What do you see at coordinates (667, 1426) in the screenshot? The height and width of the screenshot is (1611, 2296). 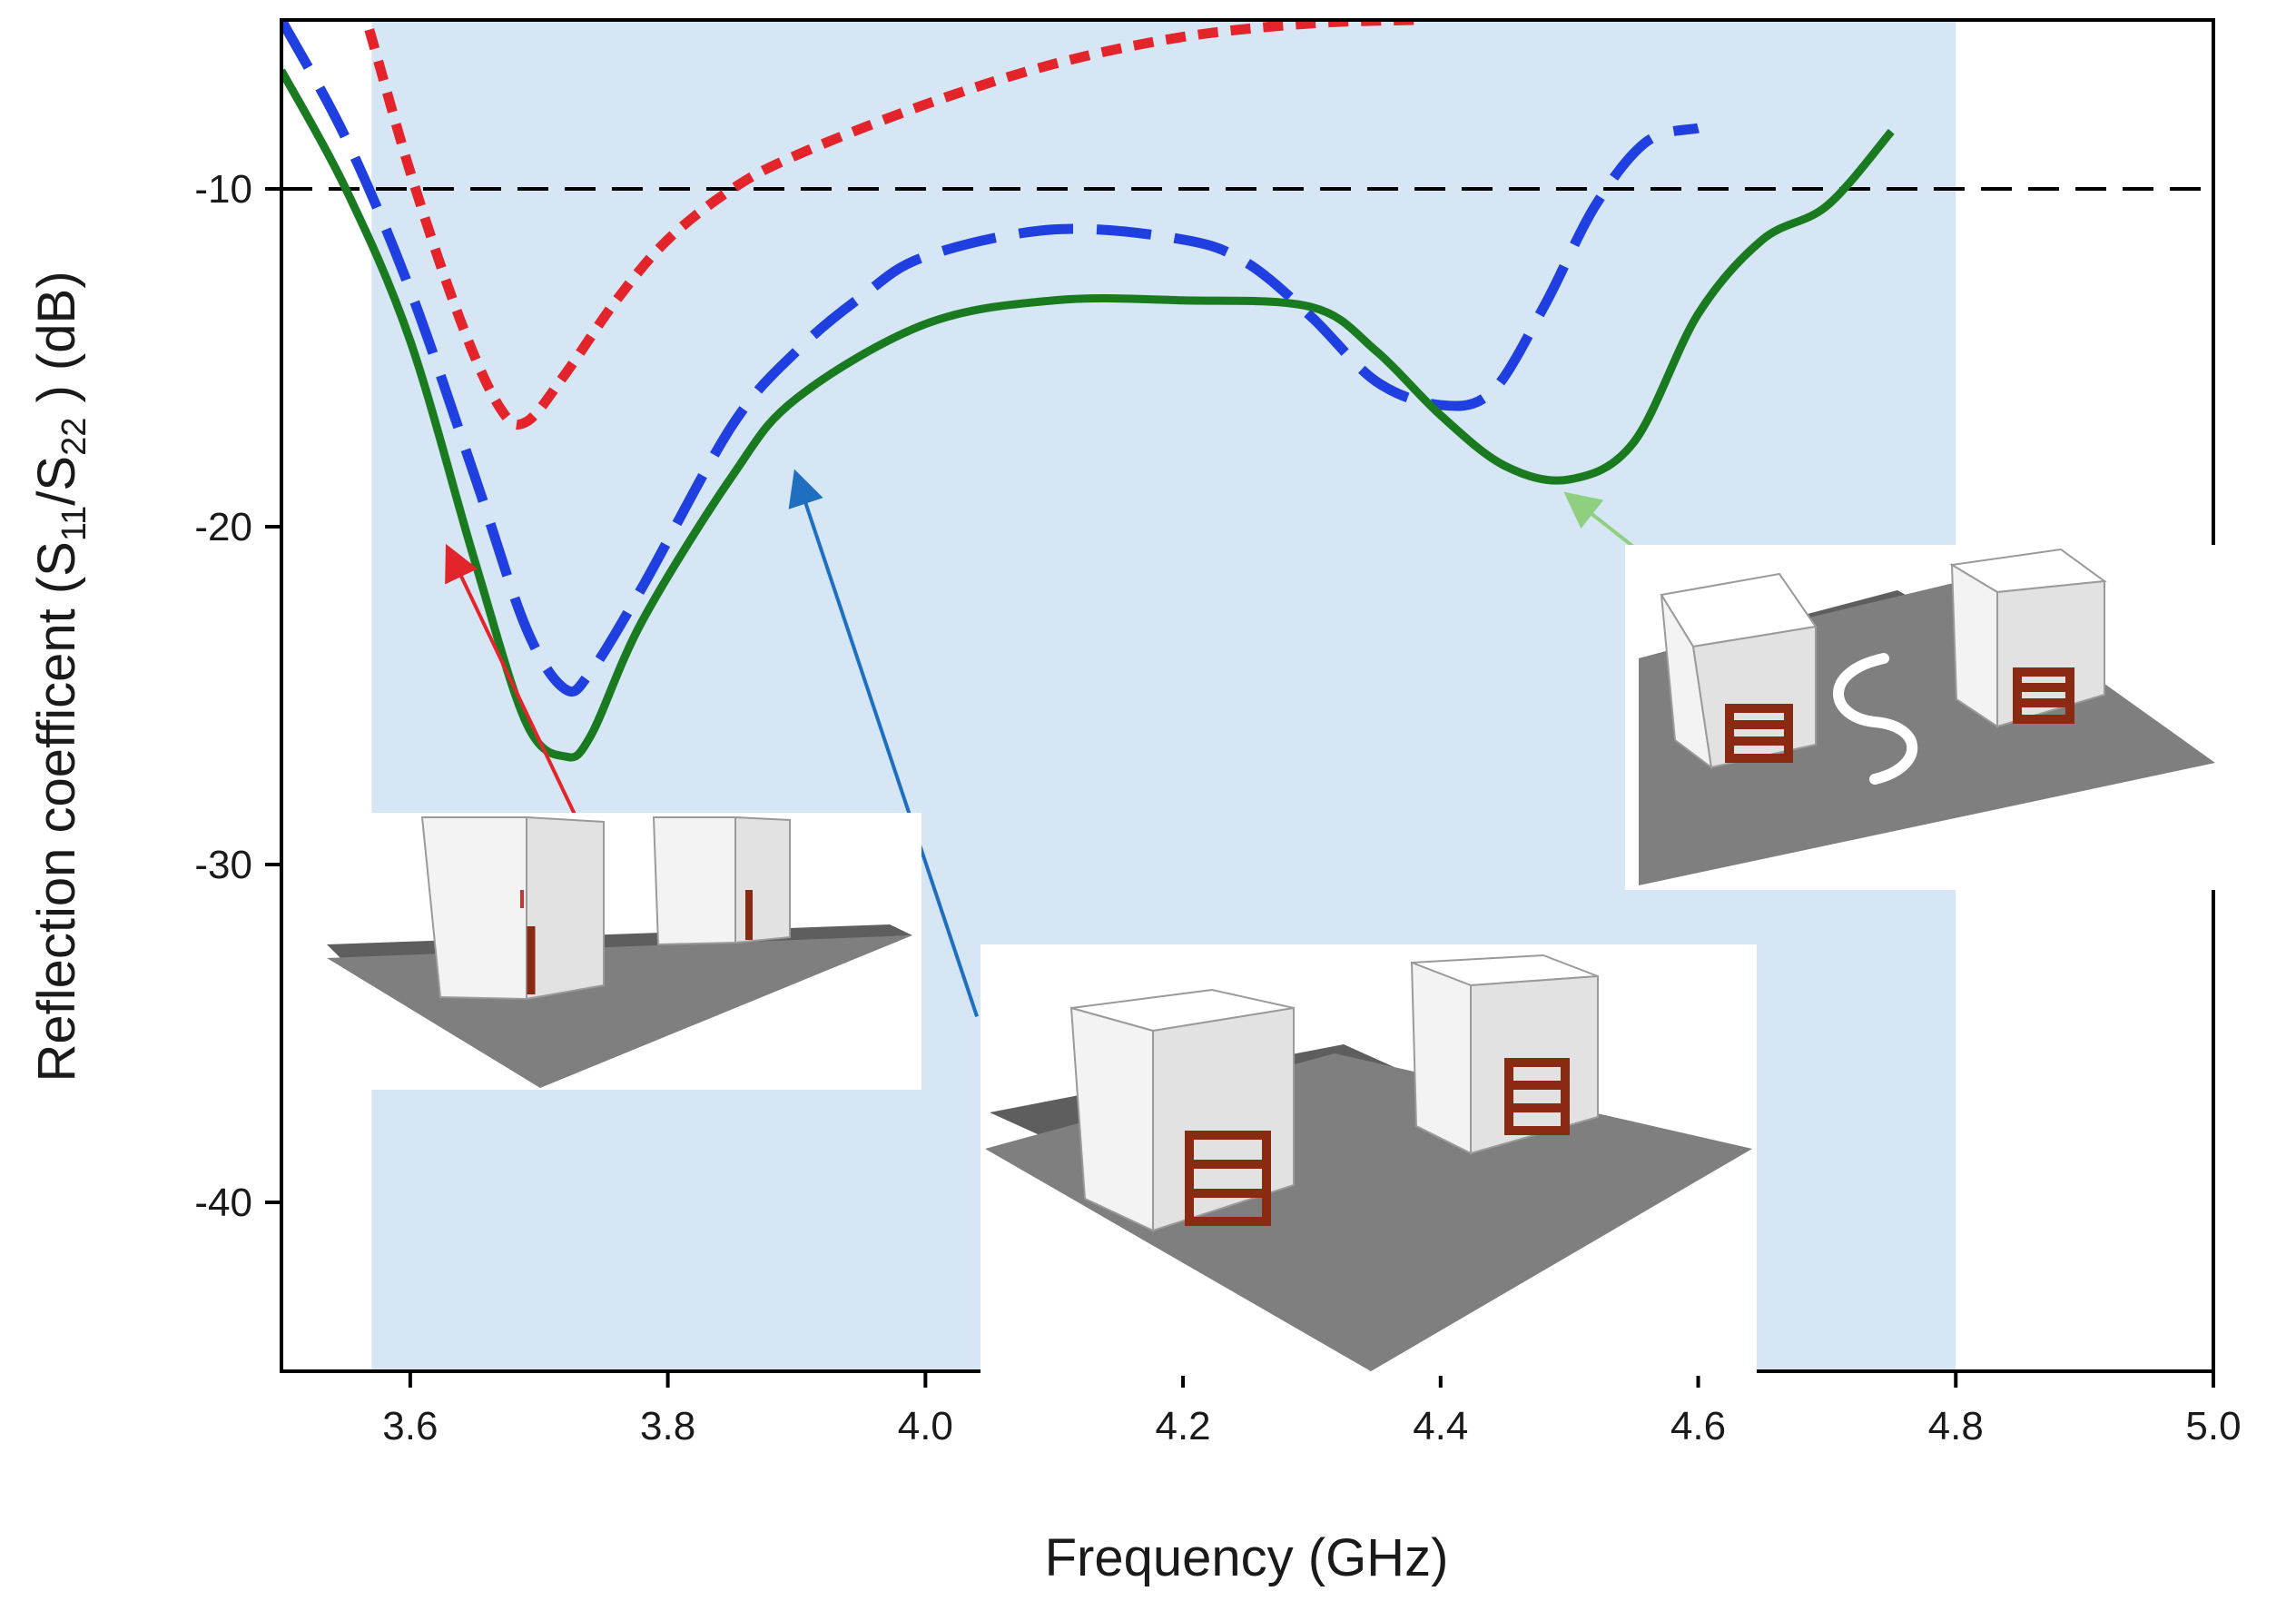 I see `x-tick-label: 3.8` at bounding box center [667, 1426].